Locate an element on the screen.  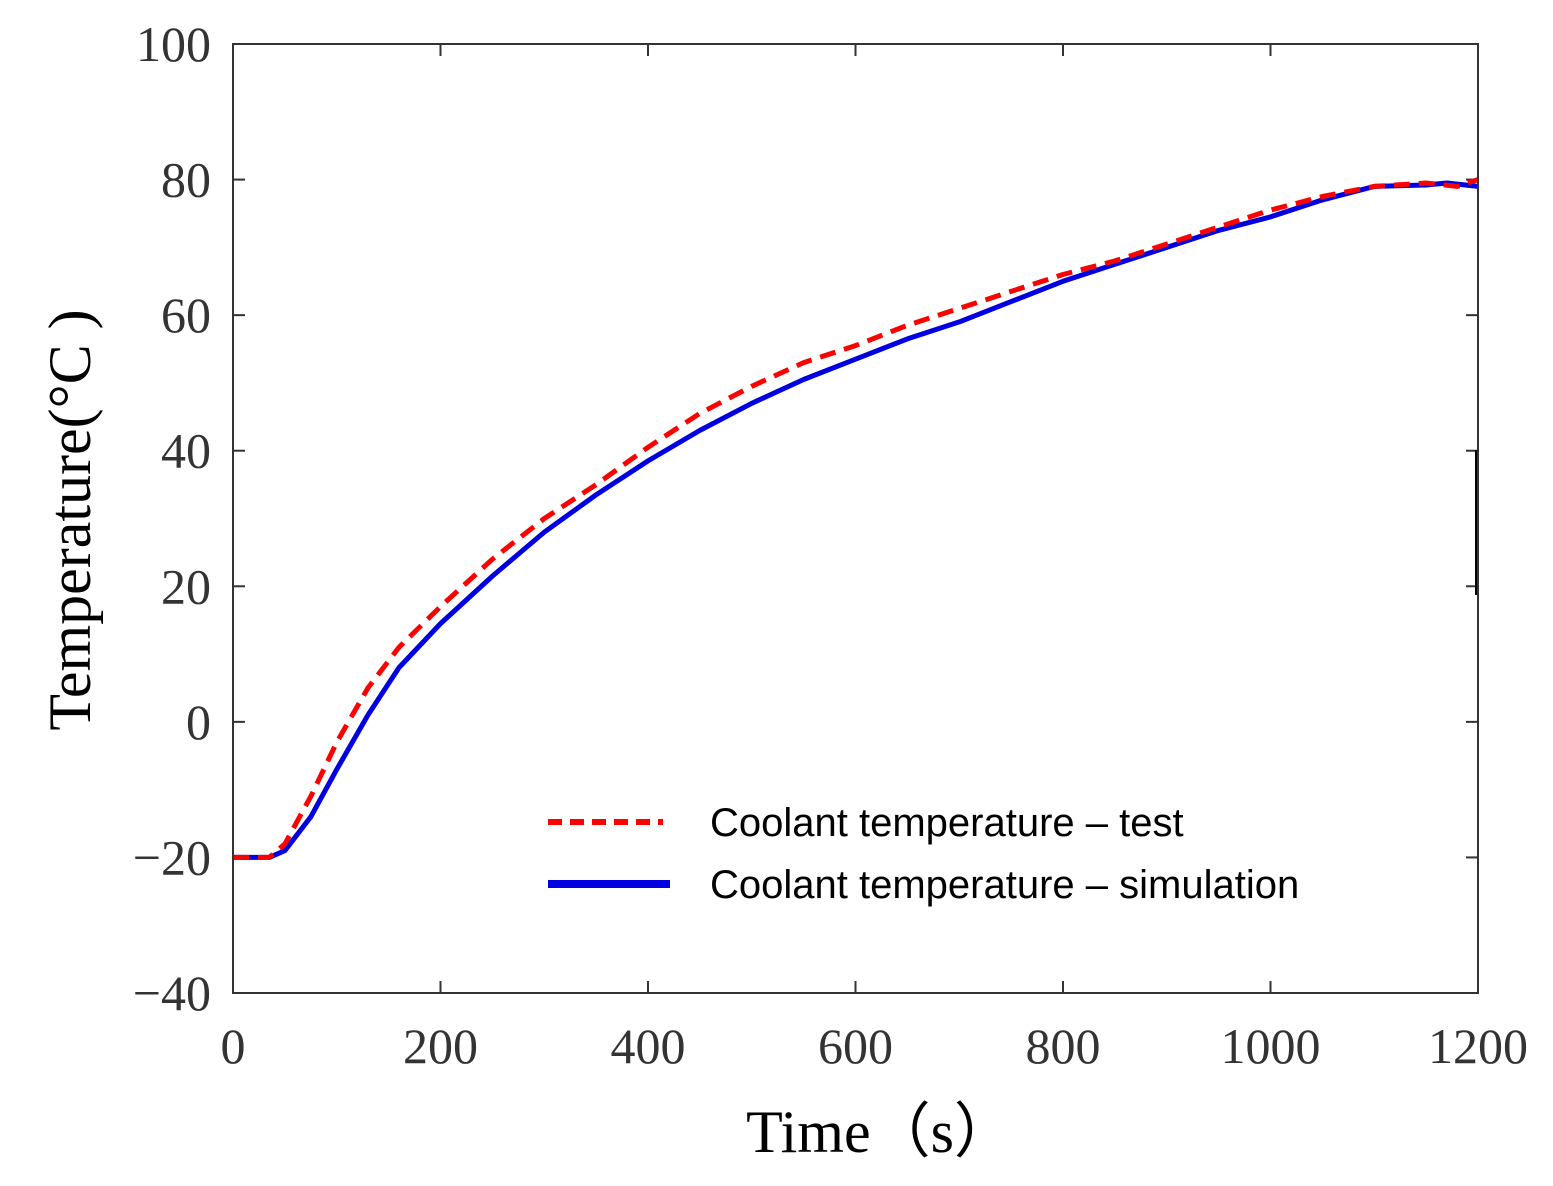
x-tick-label: 1200 is located at coordinates (1478, 1046).